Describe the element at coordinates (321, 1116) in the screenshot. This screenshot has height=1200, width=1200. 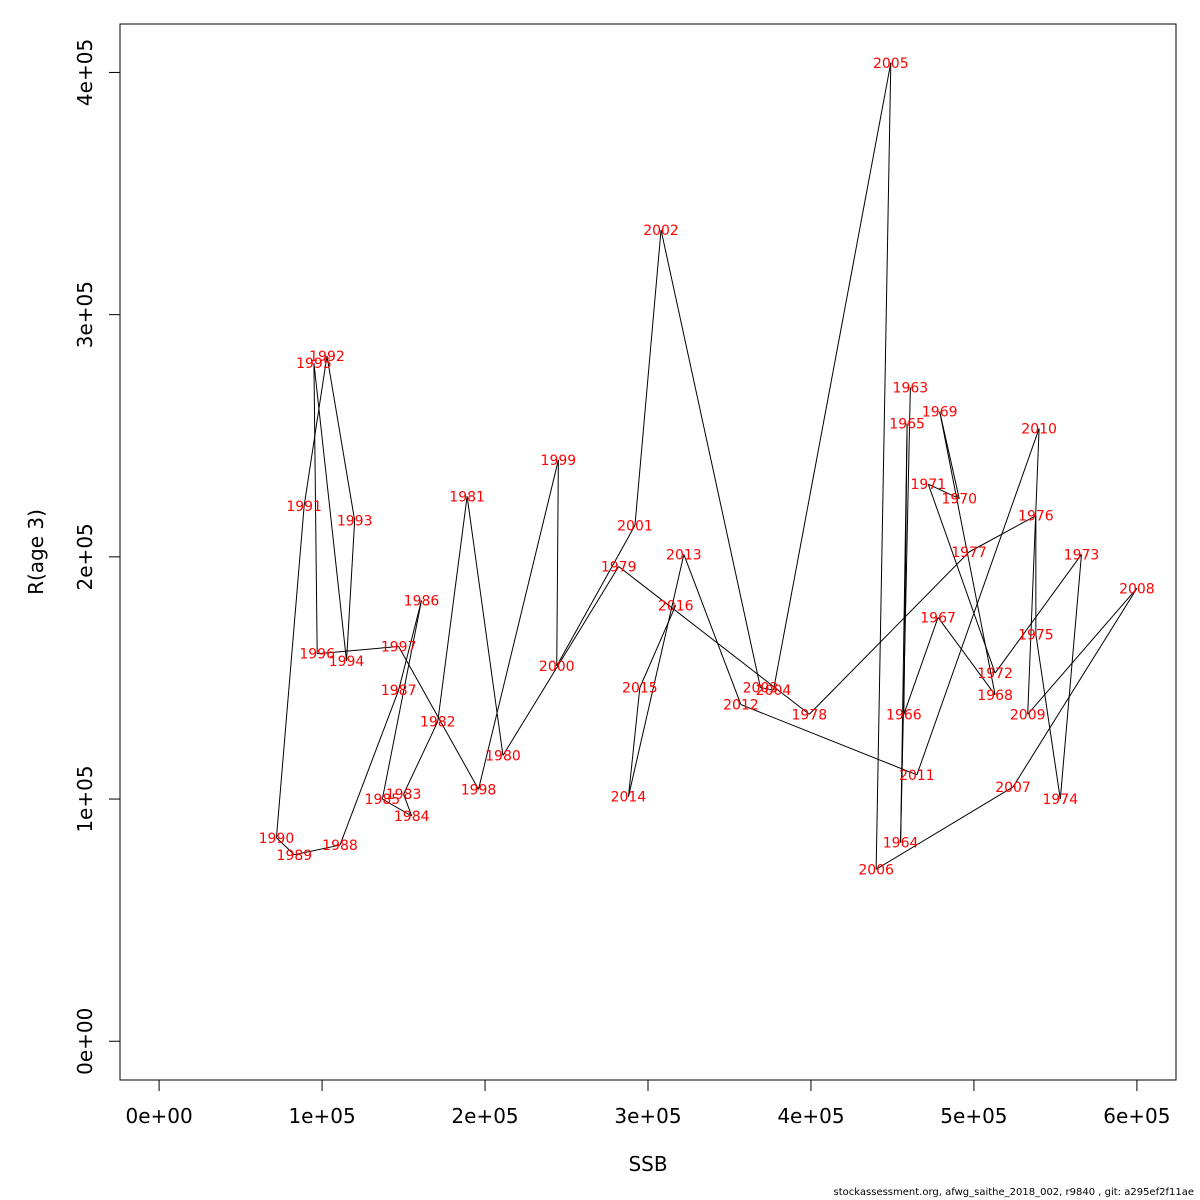
I see `x-tick-label: 1e+05` at that location.